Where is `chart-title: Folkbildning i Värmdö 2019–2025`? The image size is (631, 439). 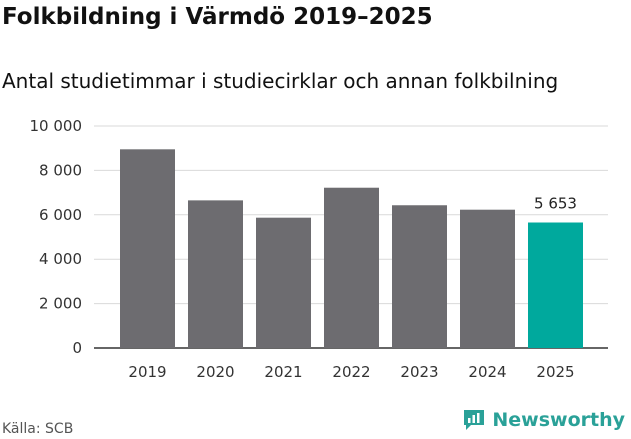 chart-title: Folkbildning i Värmdö 2019–2025 is located at coordinates (217, 17).